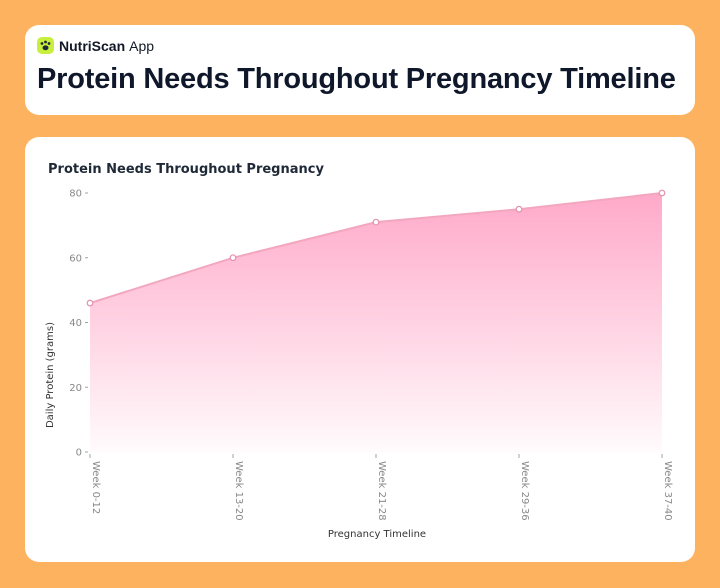 Image resolution: width=720 pixels, height=588 pixels. Describe the element at coordinates (75, 258) in the screenshot. I see `y-tick-label: 60` at that location.